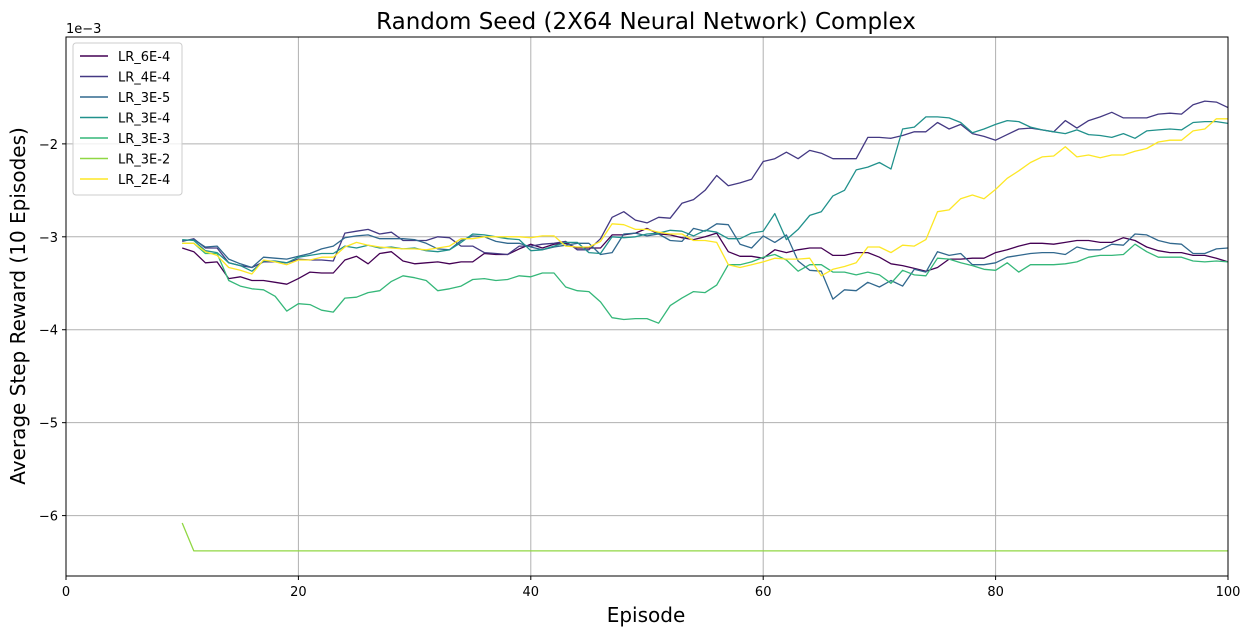  I want to click on y-axis-title: Average Step Reward (10 Episodes), so click(18, 306).